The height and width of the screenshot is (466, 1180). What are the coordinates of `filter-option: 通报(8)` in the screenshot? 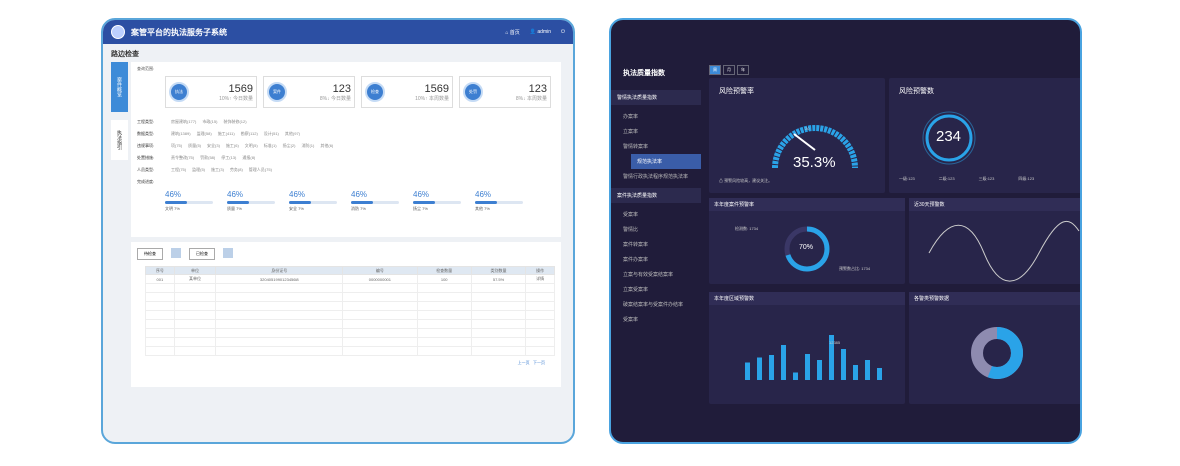 It's located at (249, 157).